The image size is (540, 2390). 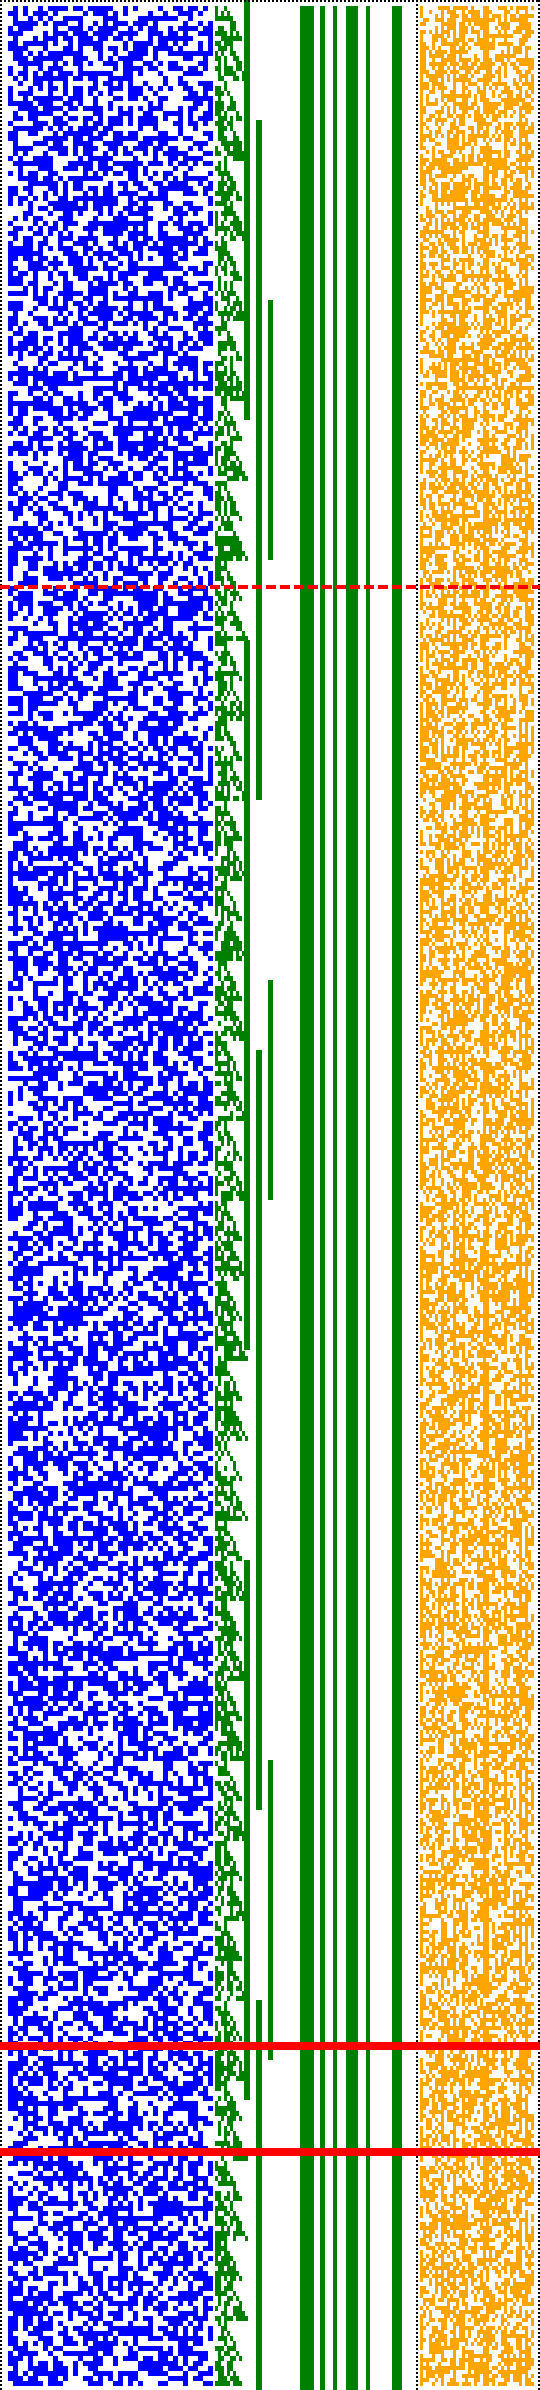 What do you see at coordinates (231, 1196) in the screenshot?
I see `green-staircase-cells` at bounding box center [231, 1196].